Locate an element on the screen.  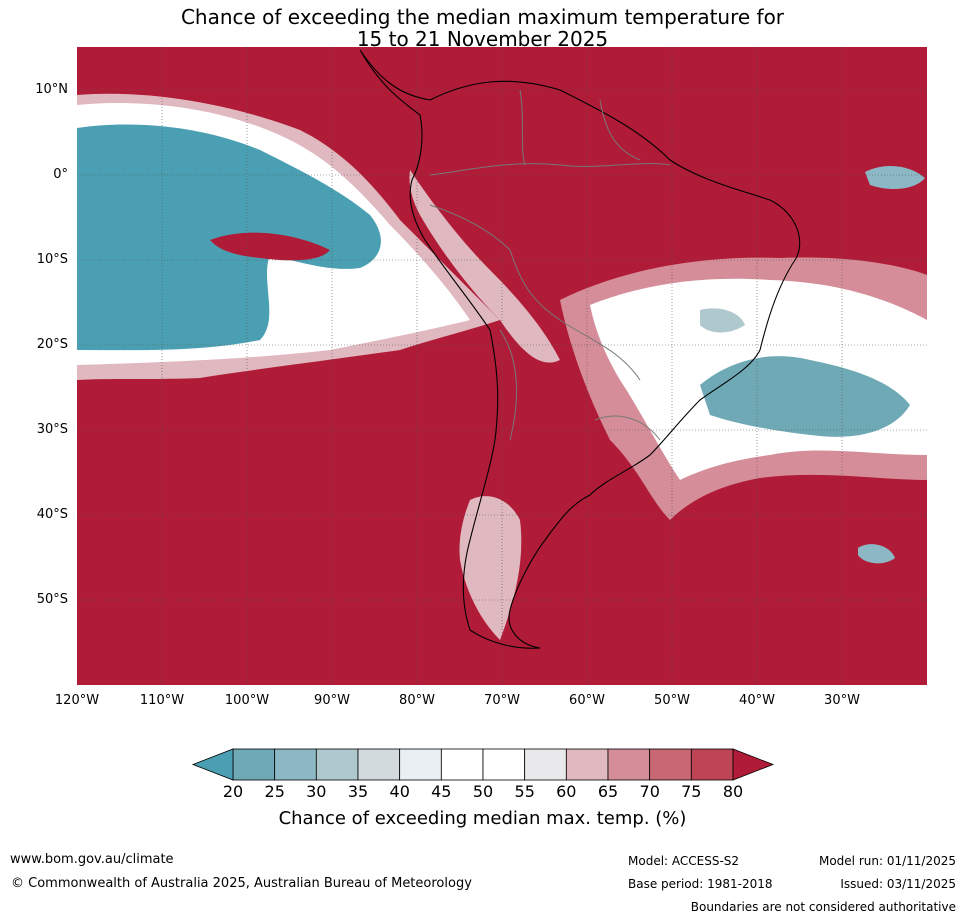
colorbar-tick-40: 40 is located at coordinates (399, 791).